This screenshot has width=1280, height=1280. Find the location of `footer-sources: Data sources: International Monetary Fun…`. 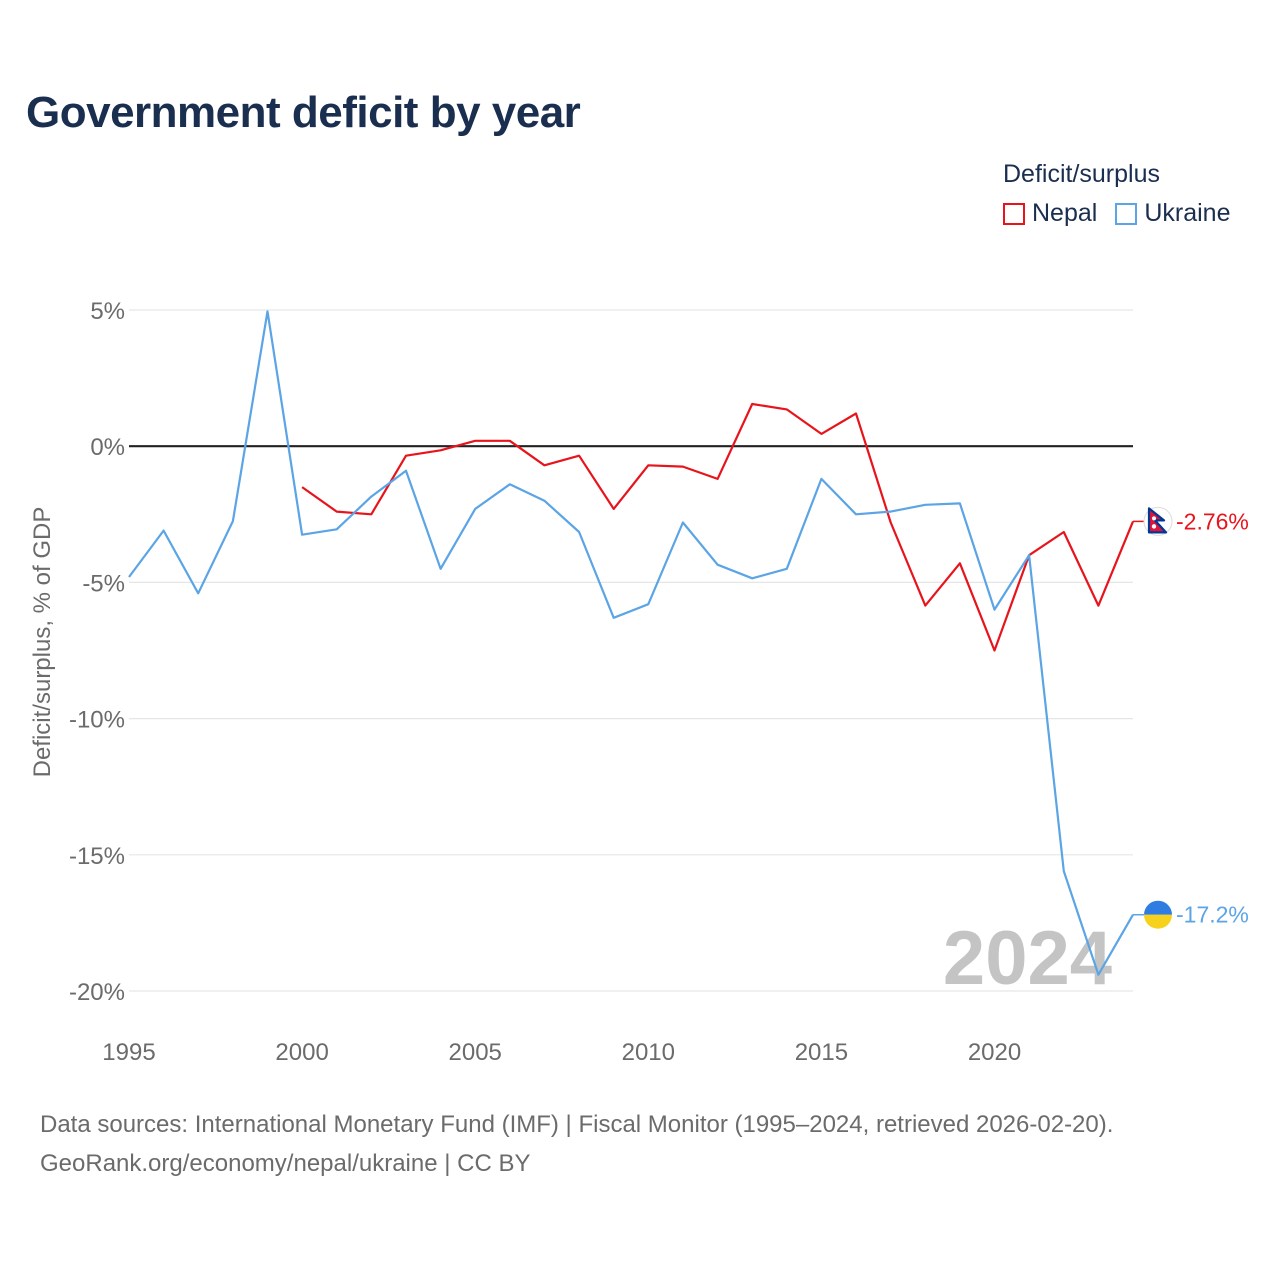

footer-sources: Data sources: International Monetary Fun… is located at coordinates (577, 1124).